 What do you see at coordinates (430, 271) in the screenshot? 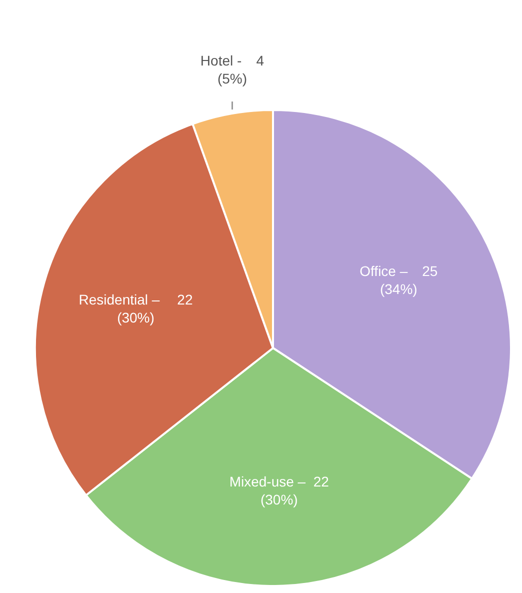
I see `data-label: 25` at bounding box center [430, 271].